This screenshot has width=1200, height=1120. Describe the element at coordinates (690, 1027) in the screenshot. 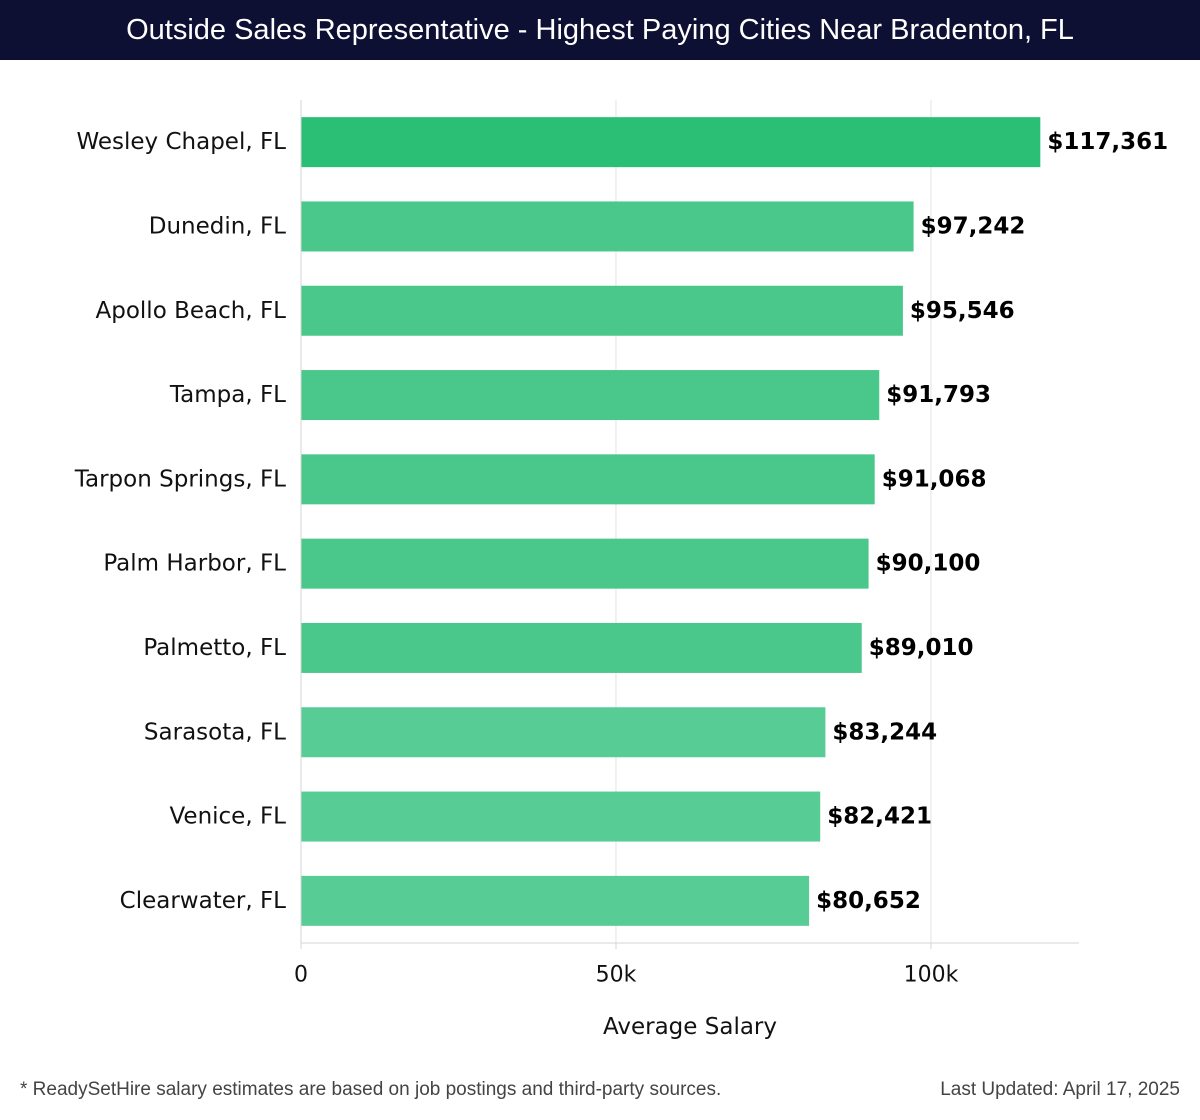

I see `x-axis-title: Average Salary` at that location.